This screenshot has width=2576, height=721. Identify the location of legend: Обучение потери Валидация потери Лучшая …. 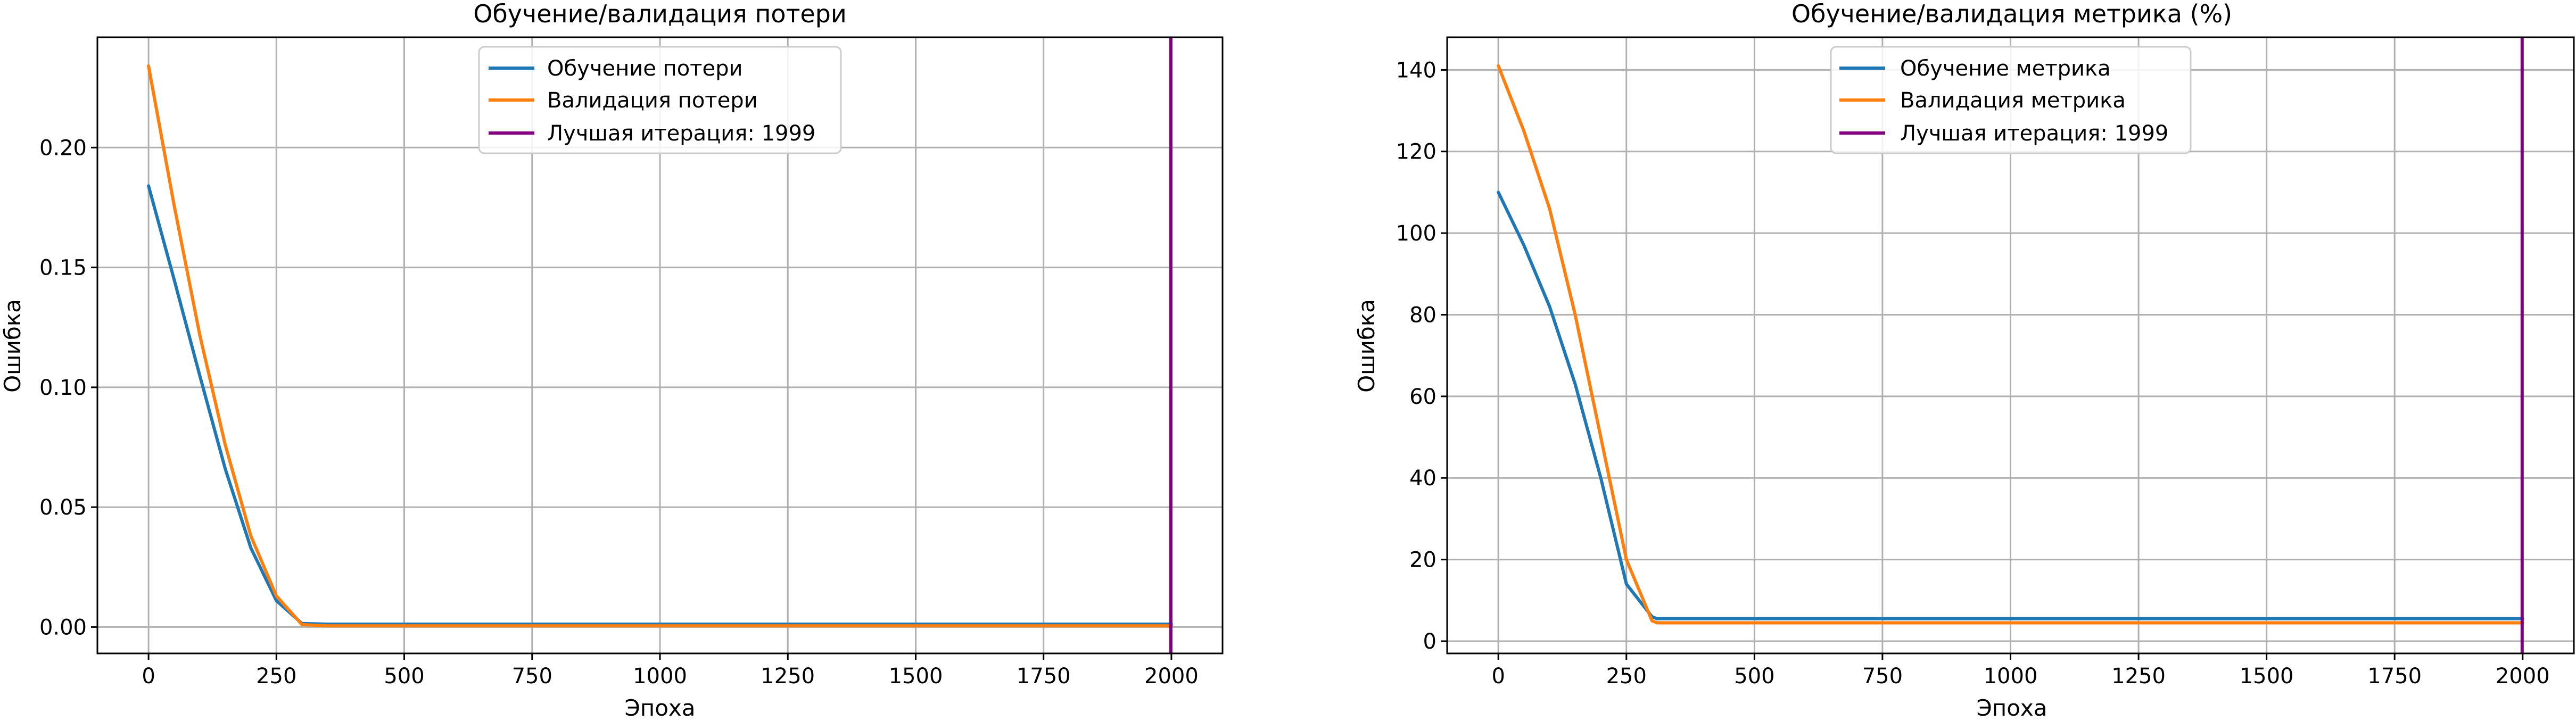
(660, 100).